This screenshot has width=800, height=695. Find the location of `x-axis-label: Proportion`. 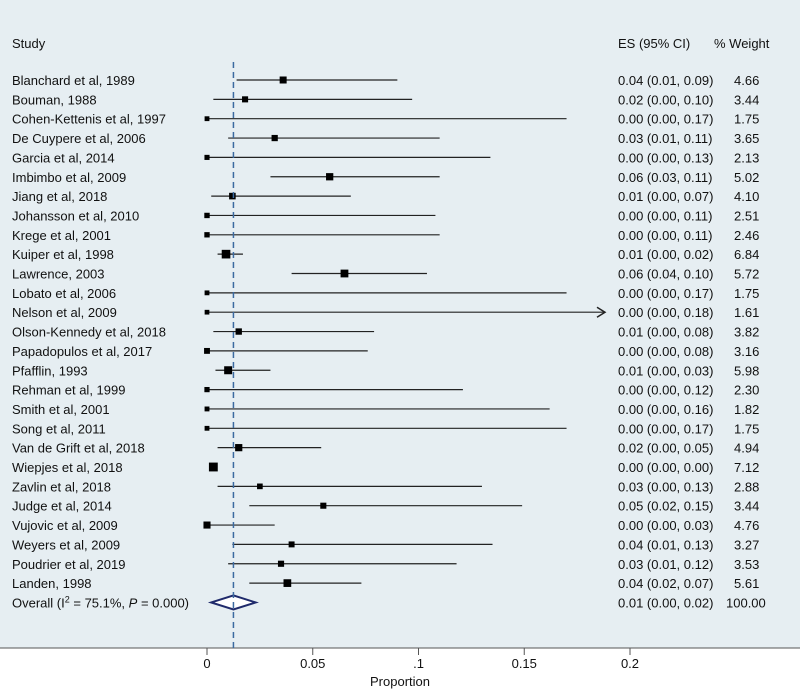

x-axis-label: Proportion is located at coordinates (400, 681).